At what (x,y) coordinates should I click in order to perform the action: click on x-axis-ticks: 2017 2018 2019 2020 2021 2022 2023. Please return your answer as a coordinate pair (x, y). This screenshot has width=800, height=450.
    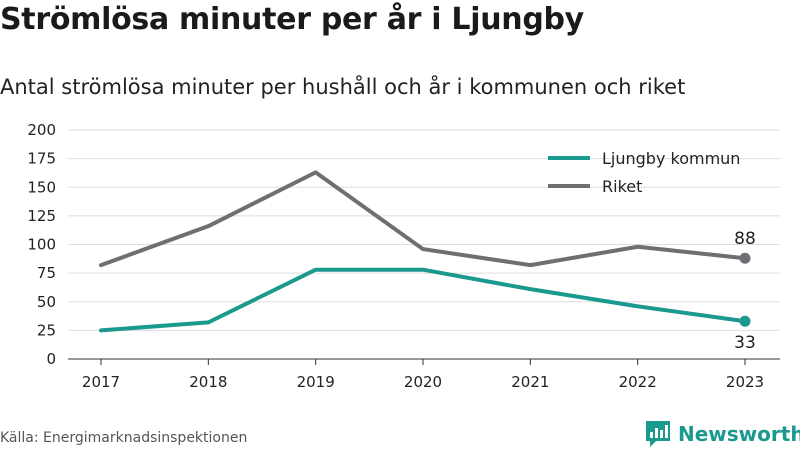
    Looking at the image, I should click on (423, 375).